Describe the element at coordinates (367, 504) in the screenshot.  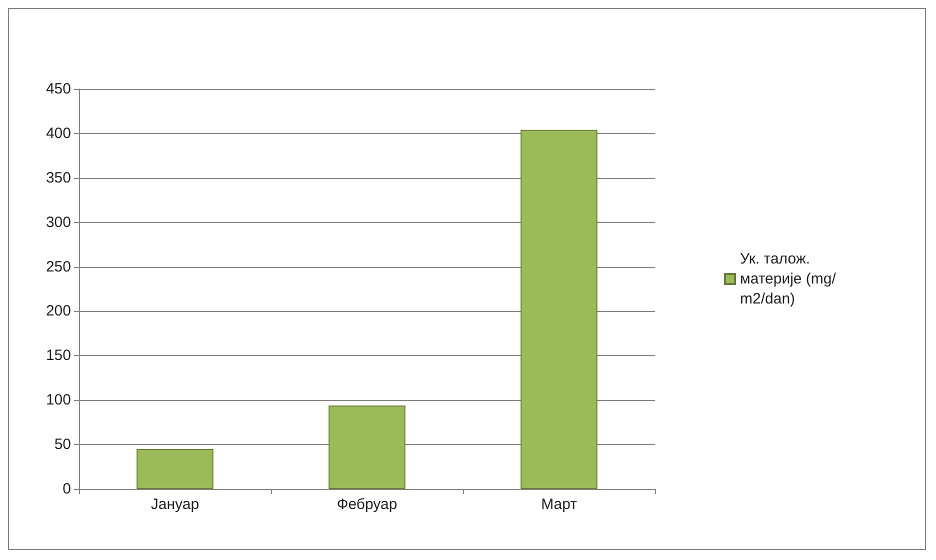
I see `x-tick-label: Фебруар` at that location.